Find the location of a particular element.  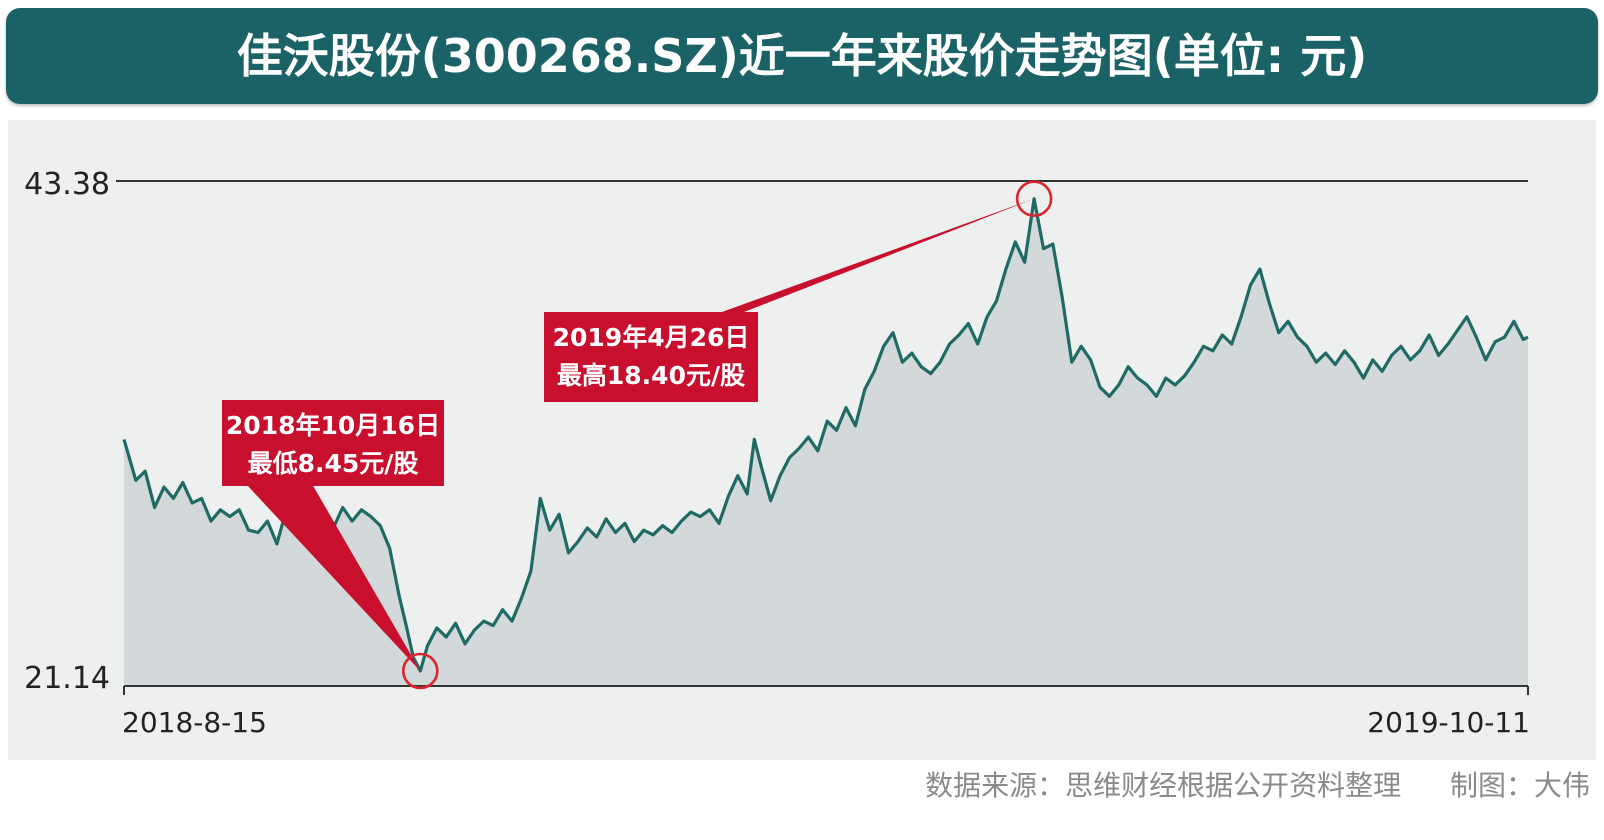

annotation-price-label: 最高18.40元/股 is located at coordinates (651, 375).